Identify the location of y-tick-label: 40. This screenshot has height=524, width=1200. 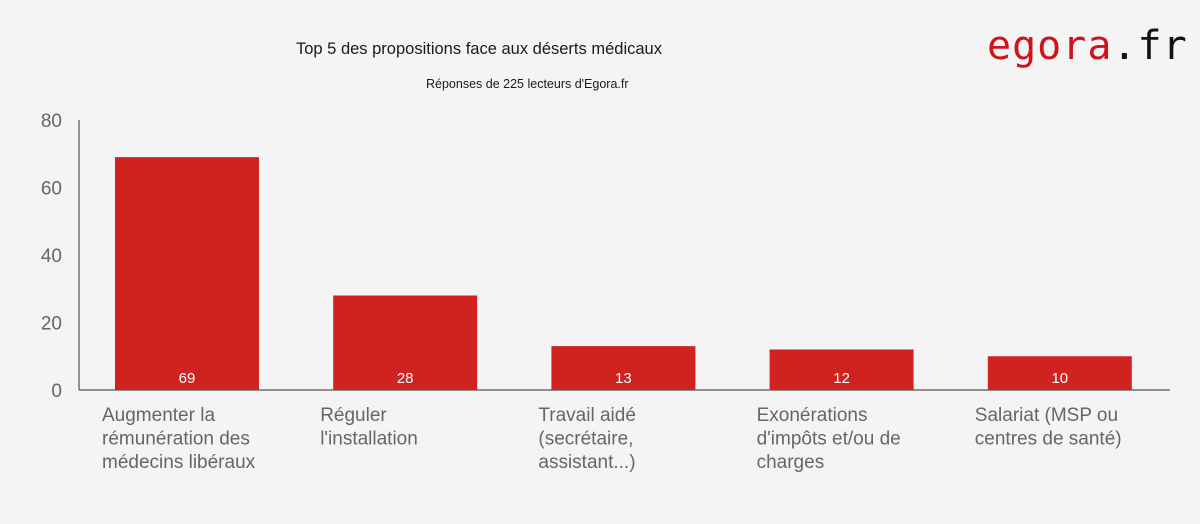
(51, 256).